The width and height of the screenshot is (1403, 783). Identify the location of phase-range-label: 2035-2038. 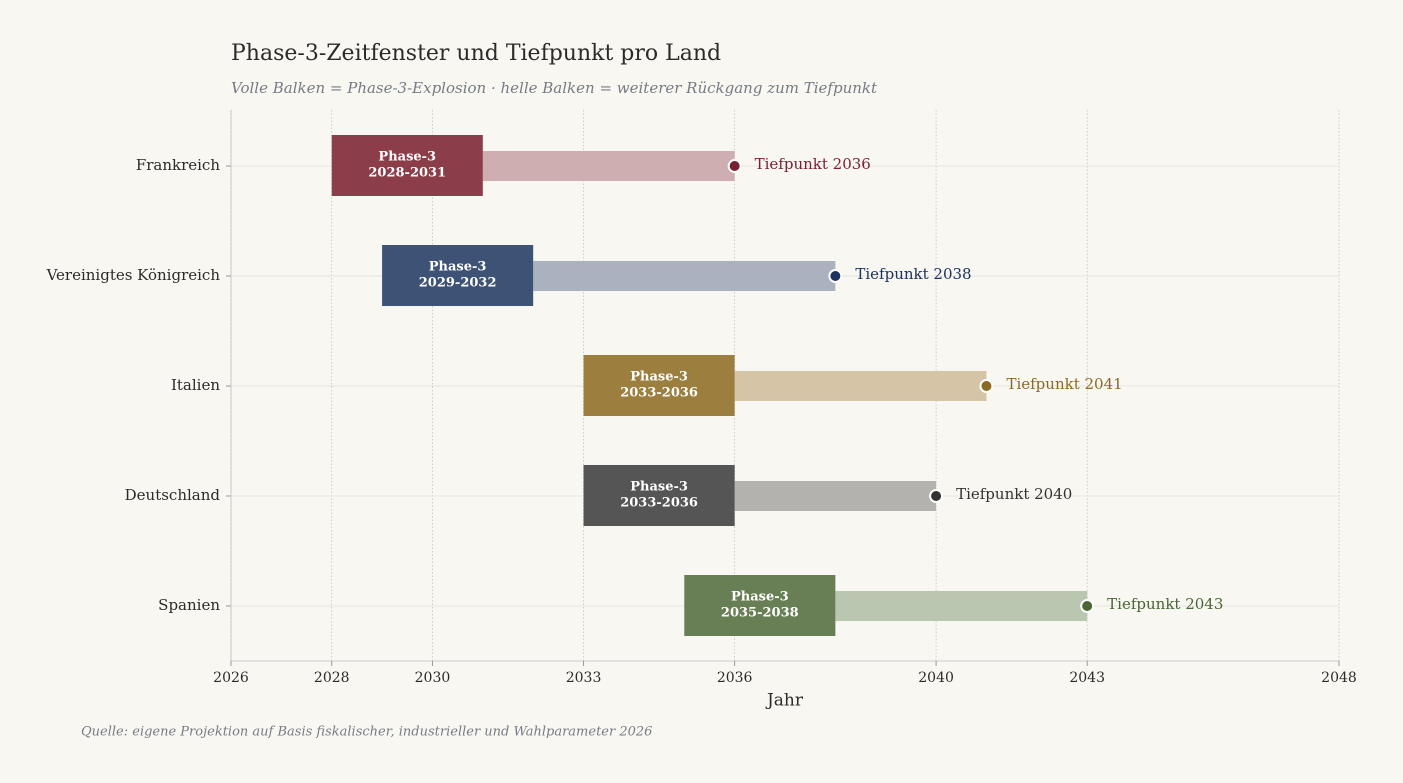
(760, 613).